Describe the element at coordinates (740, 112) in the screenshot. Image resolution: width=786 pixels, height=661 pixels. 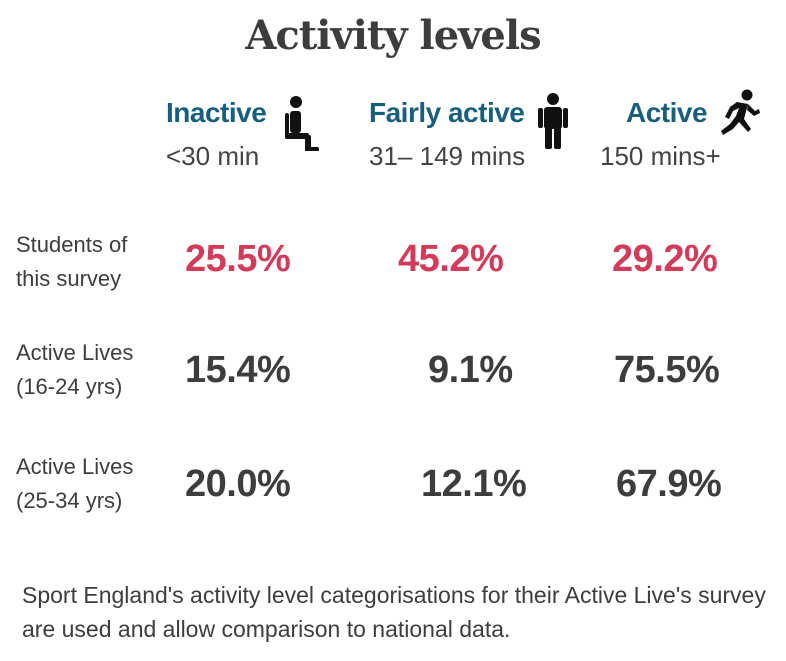
I see `running-person-icon` at that location.